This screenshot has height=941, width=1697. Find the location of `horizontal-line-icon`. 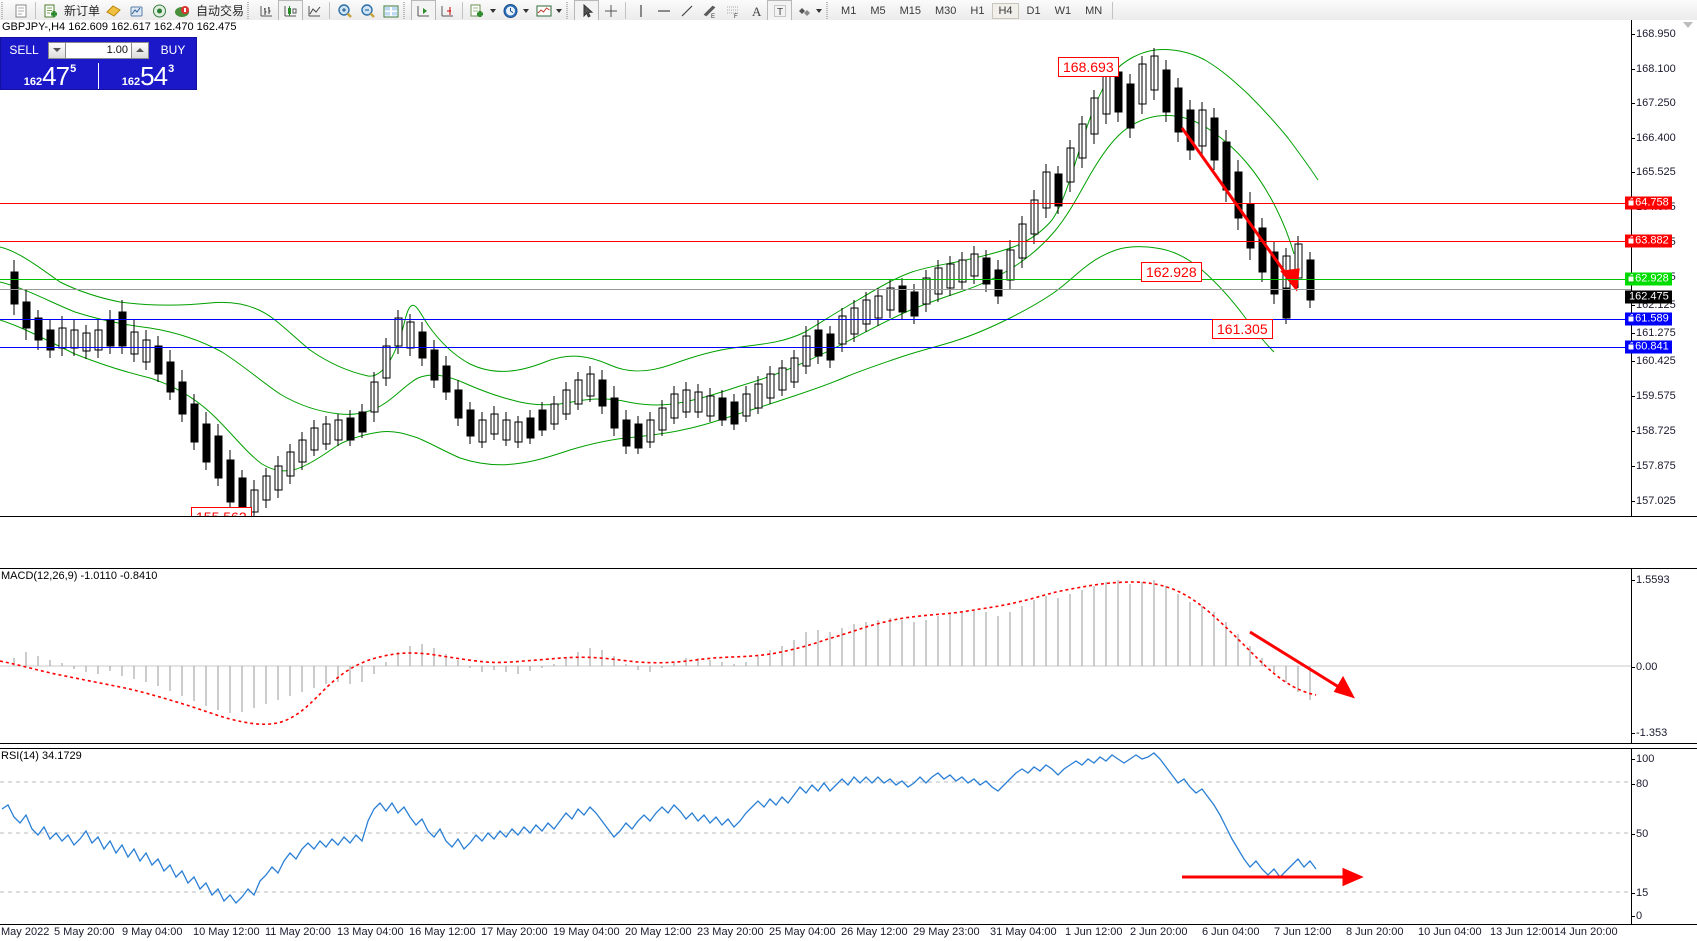

horizontal-line-icon is located at coordinates (663, 10).